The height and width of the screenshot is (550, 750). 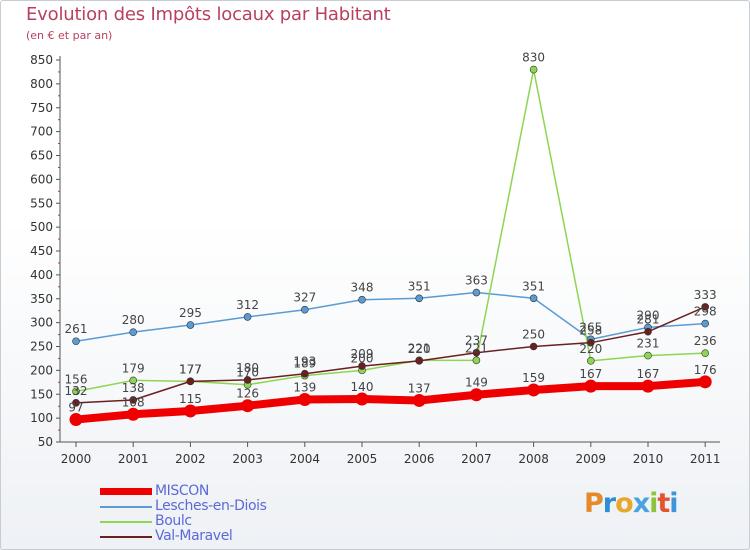 I want to click on y-tick-label: 350, so click(x=41, y=299).